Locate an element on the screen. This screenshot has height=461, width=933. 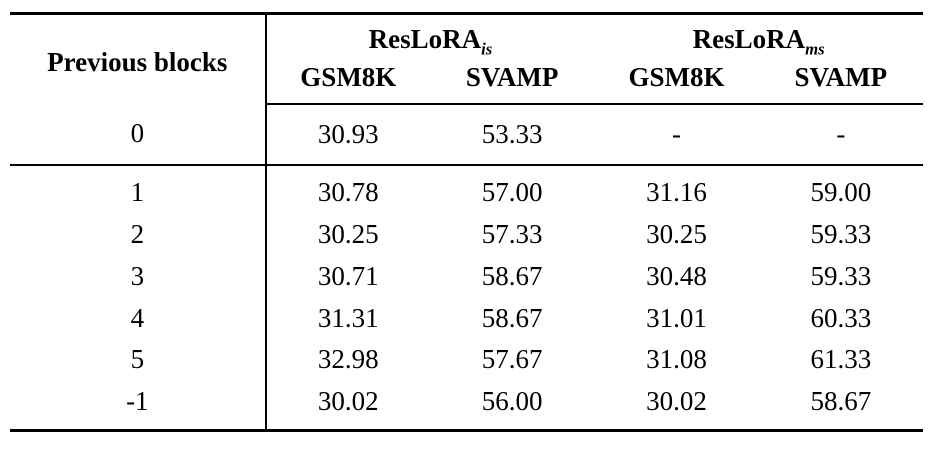
cell-value: 32.98 is located at coordinates (348, 359).